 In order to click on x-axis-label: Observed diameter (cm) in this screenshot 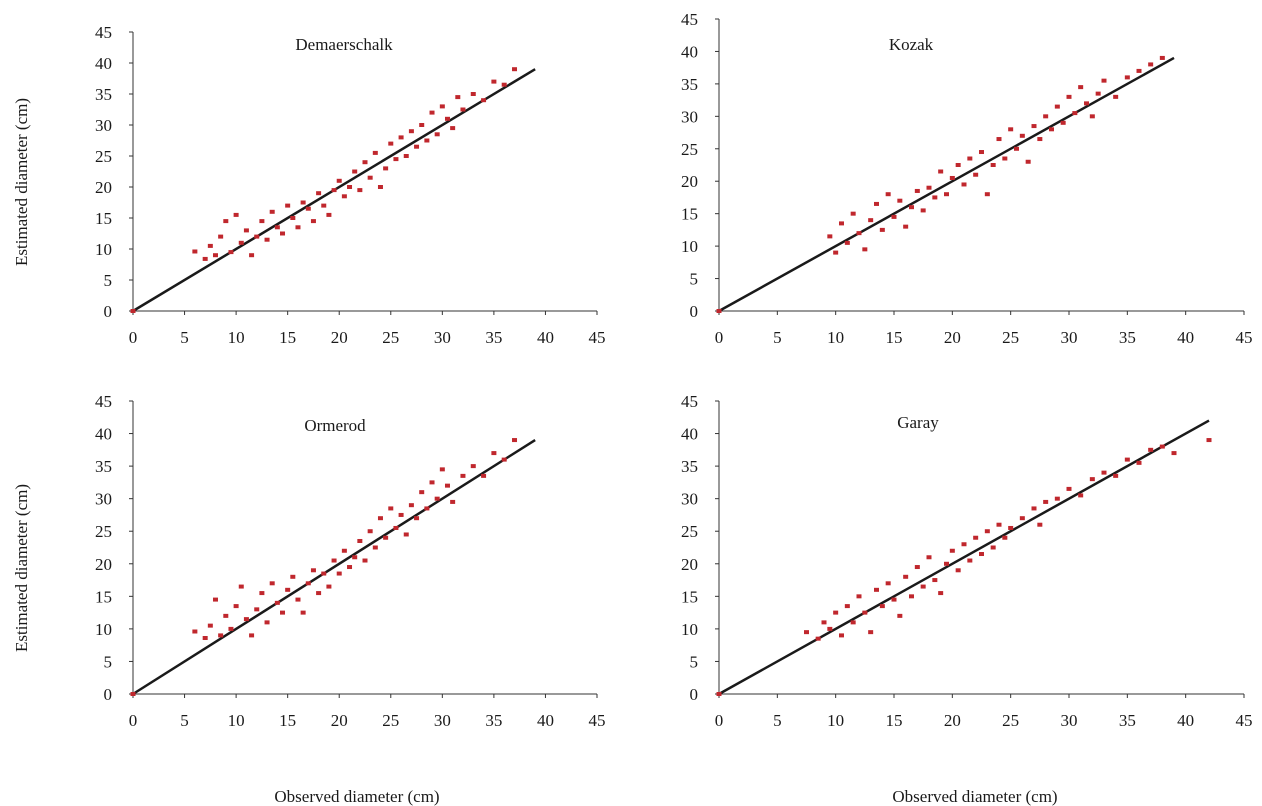, I will do `click(356, 796)`.